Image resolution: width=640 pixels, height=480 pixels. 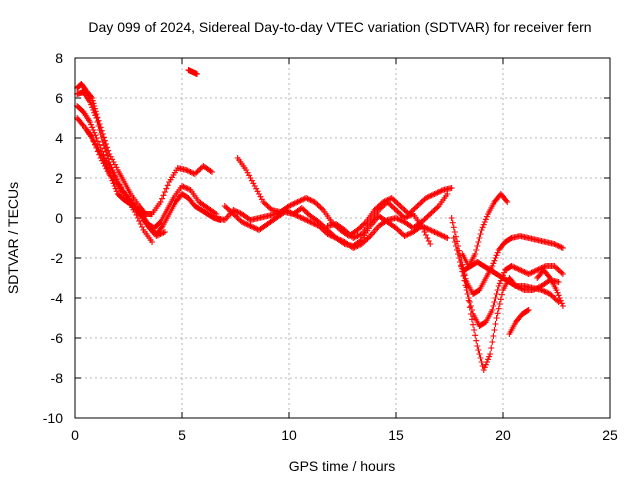 I want to click on y-tick-label: 2, so click(x=59, y=178).